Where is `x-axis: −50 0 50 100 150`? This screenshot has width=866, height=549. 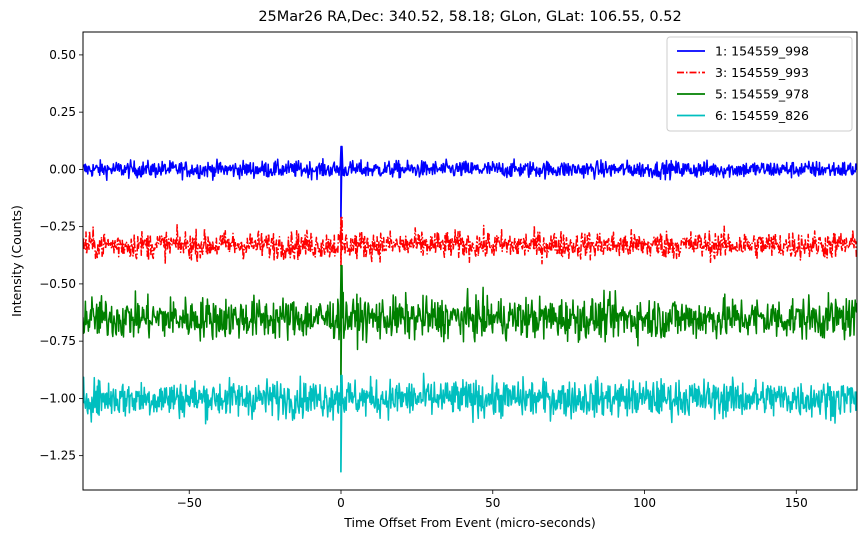
x-axis: −50 0 50 100 150 is located at coordinates (492, 500).